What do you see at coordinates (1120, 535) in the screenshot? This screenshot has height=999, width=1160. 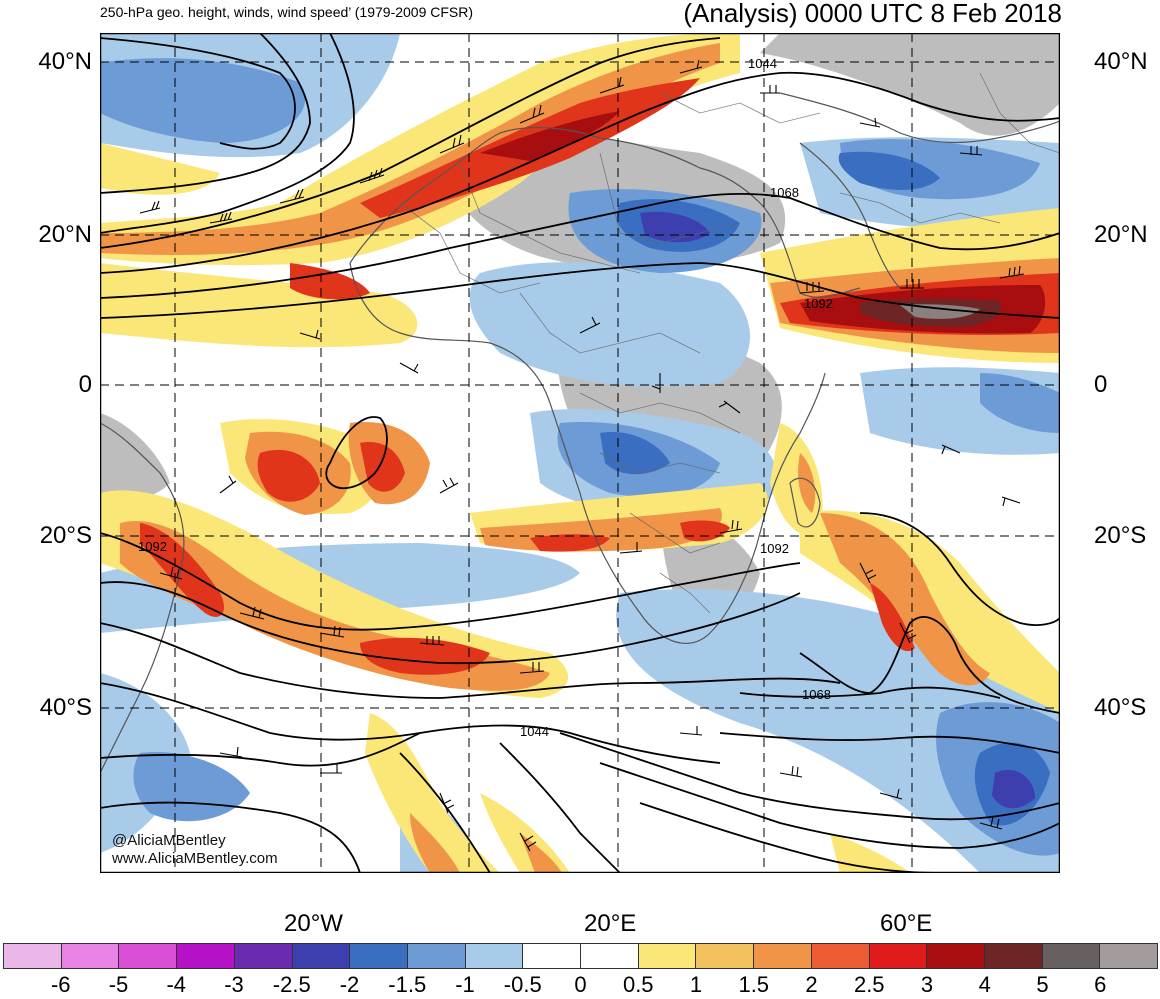 I see `lat-label-20s-right: 20°S` at bounding box center [1120, 535].